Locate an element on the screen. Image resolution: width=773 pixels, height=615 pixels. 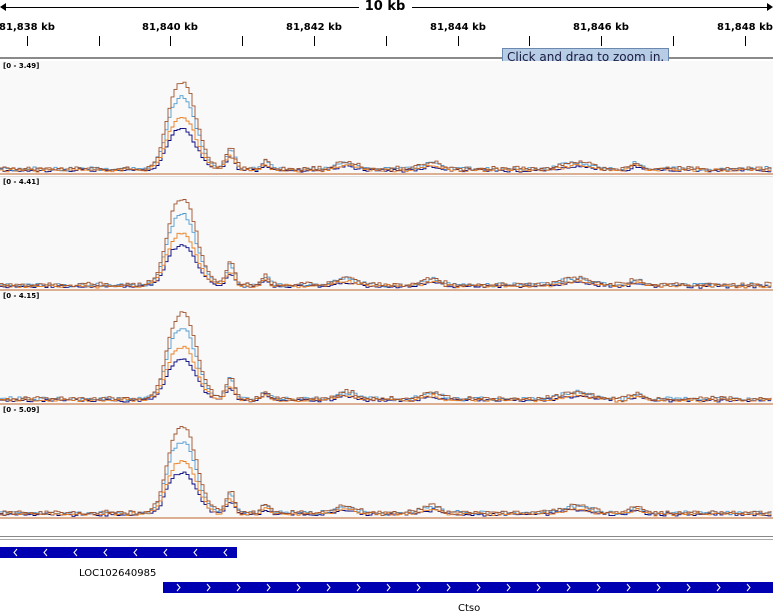
tick-label: 81,844 kb is located at coordinates (458, 27).